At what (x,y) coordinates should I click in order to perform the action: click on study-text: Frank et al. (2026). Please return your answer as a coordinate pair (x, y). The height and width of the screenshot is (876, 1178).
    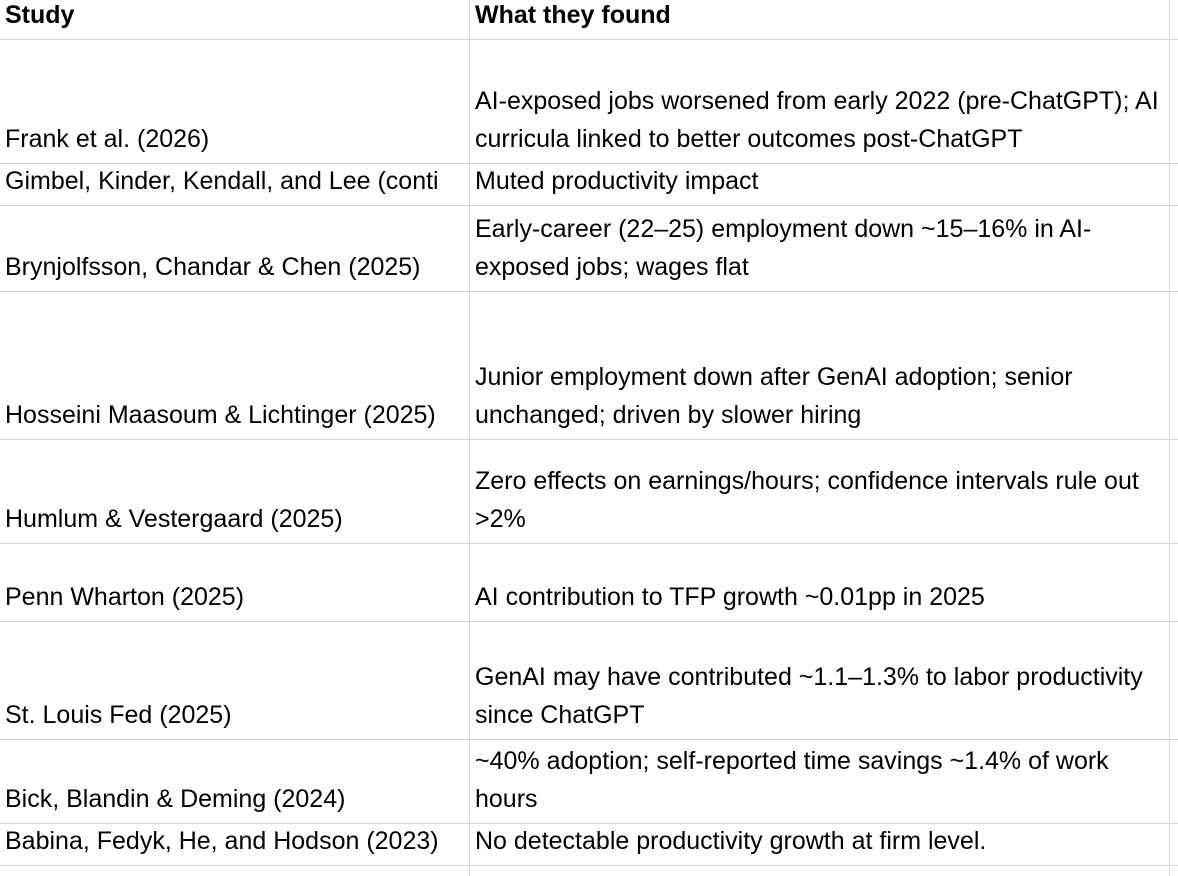
    Looking at the image, I should click on (107, 139).